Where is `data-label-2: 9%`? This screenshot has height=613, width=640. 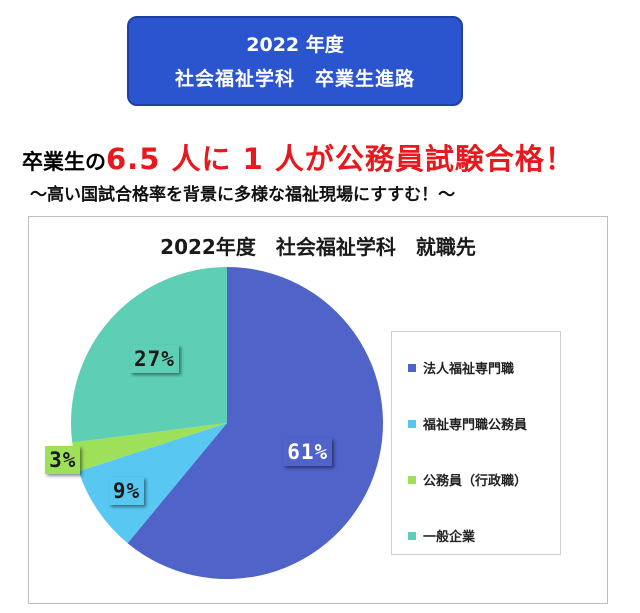 data-label-2: 9% is located at coordinates (126, 491).